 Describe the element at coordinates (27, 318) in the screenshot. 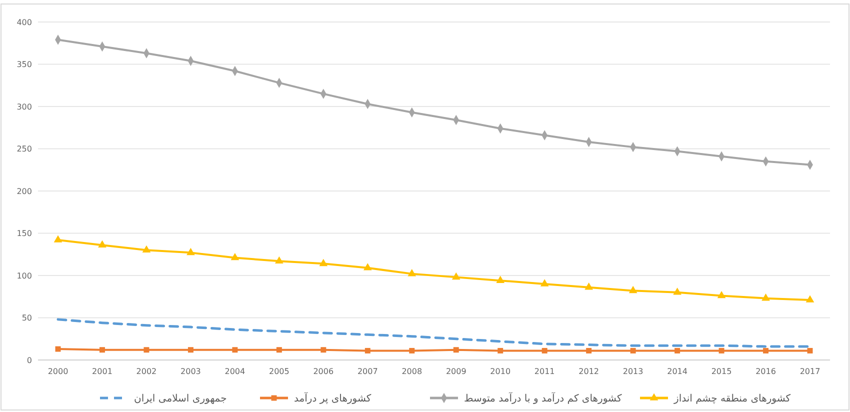

I see `y-tick-label: 50` at that location.